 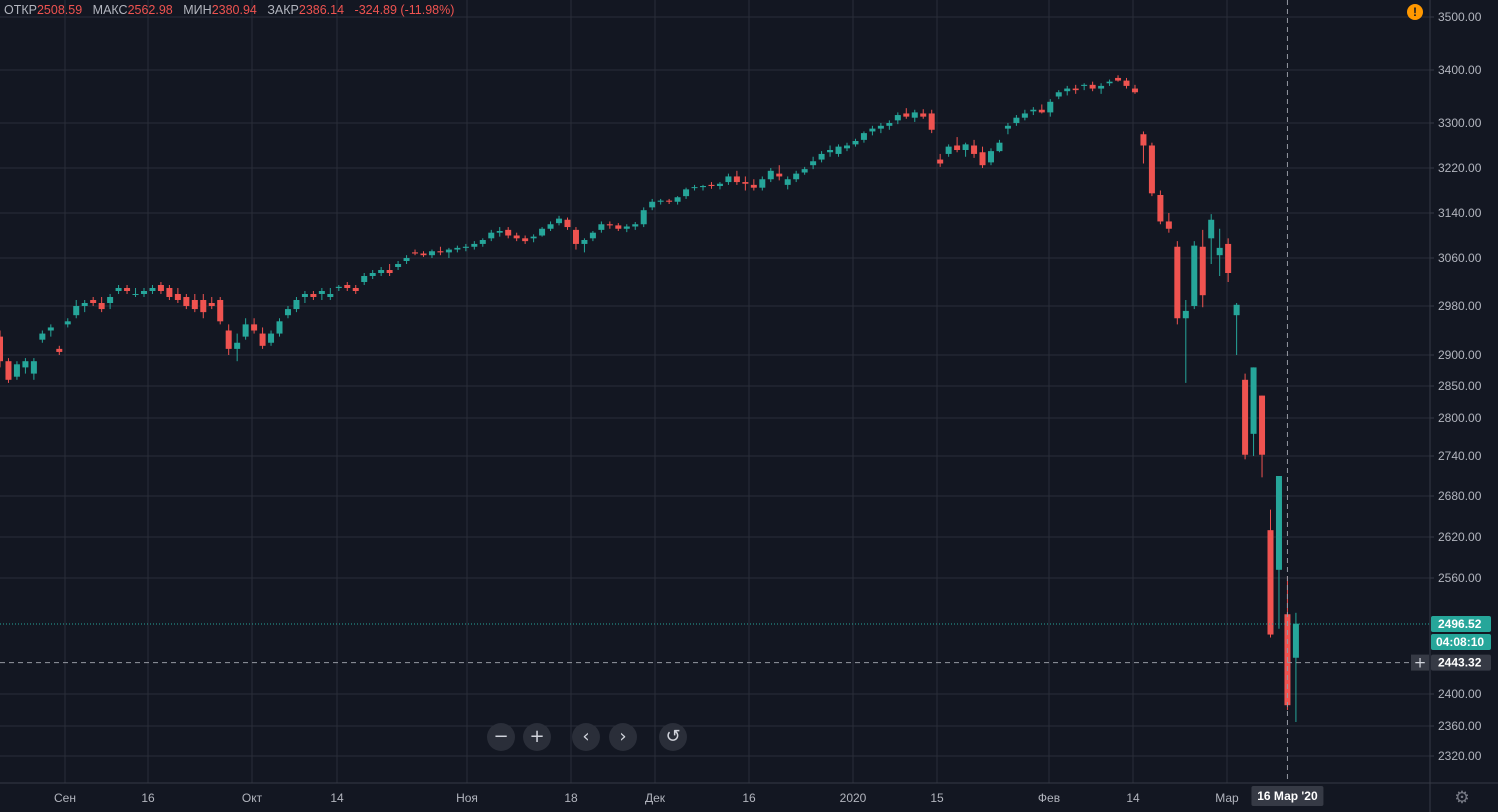 I want to click on price-axis-label: 3060.00, so click(x=1460, y=258).